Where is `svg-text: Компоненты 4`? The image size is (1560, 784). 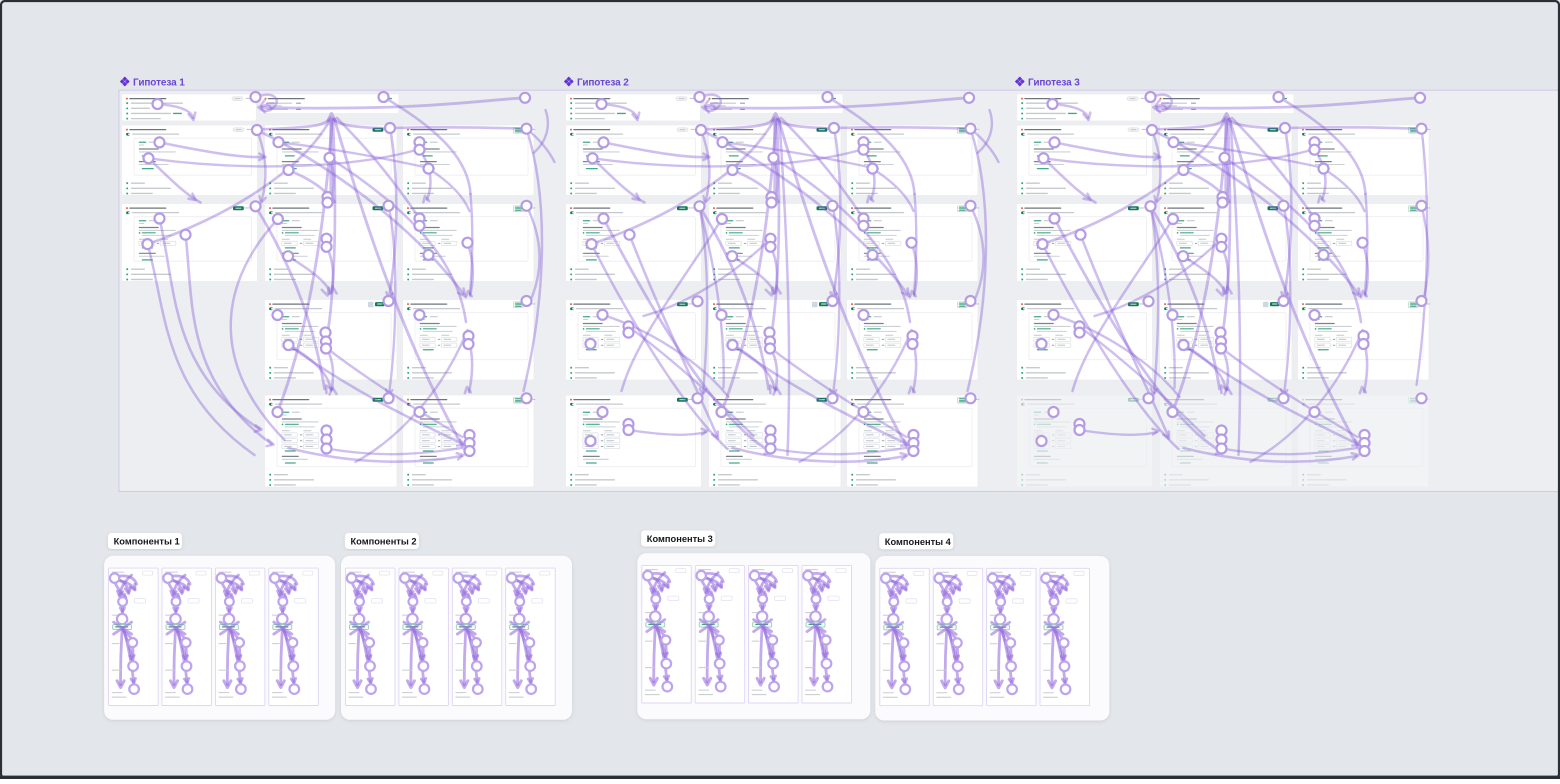 svg-text: Компоненты 4 is located at coordinates (918, 542).